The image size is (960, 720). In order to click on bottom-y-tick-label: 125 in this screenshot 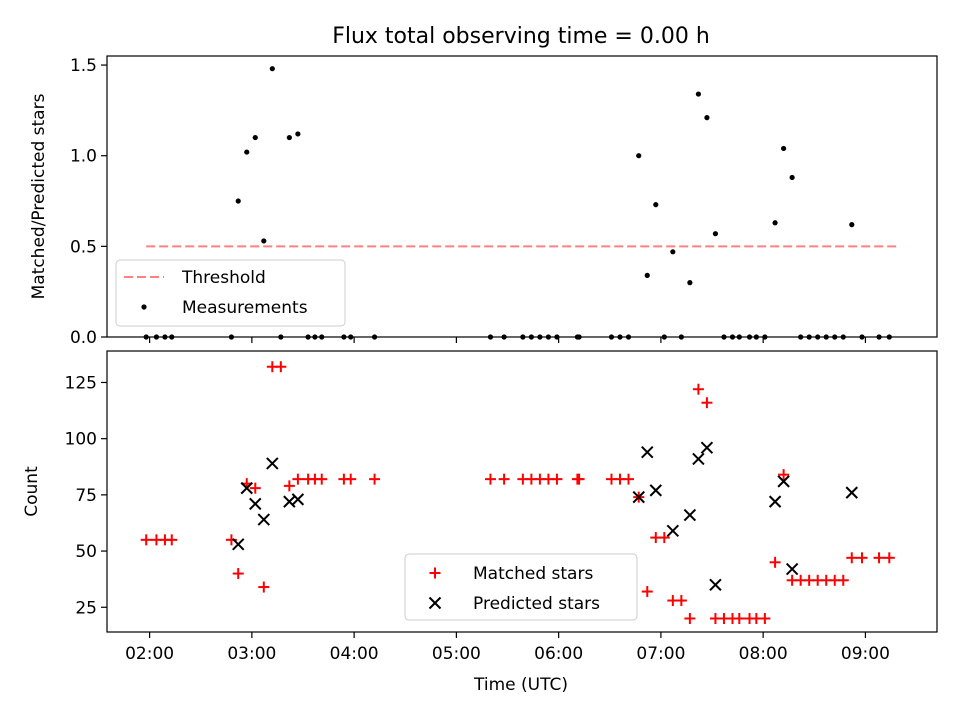, I will do `click(81, 383)`.